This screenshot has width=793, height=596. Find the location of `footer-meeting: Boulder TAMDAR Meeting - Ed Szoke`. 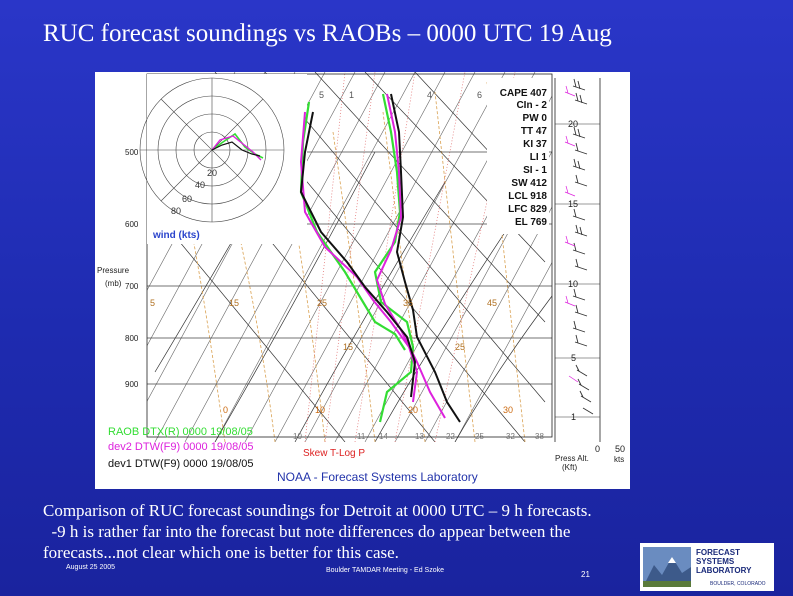

footer-meeting: Boulder TAMDAR Meeting - Ed Szoke is located at coordinates (385, 570).